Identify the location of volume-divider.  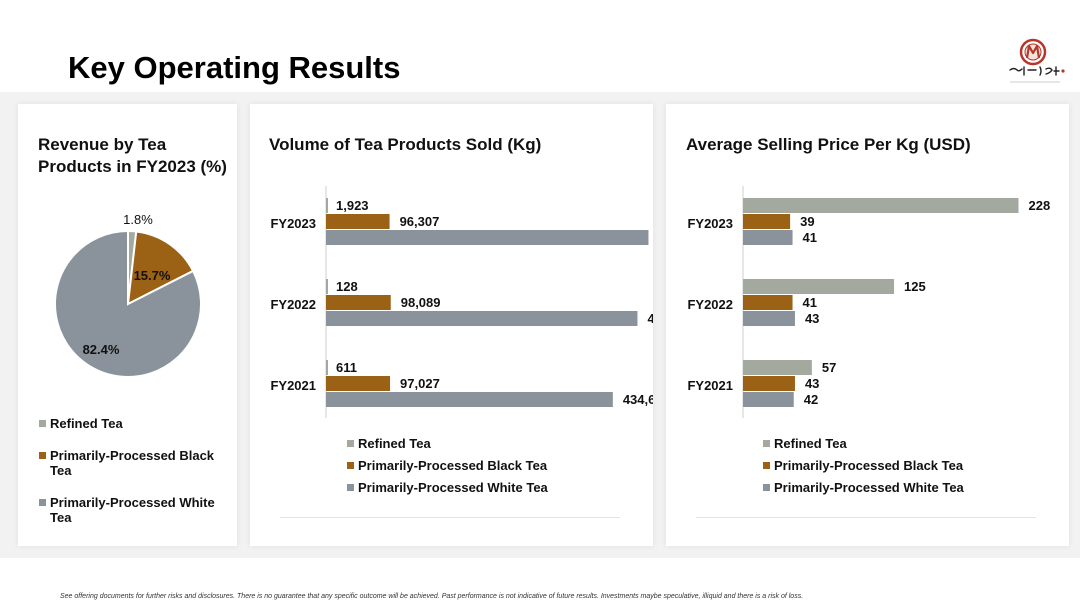
(450, 517).